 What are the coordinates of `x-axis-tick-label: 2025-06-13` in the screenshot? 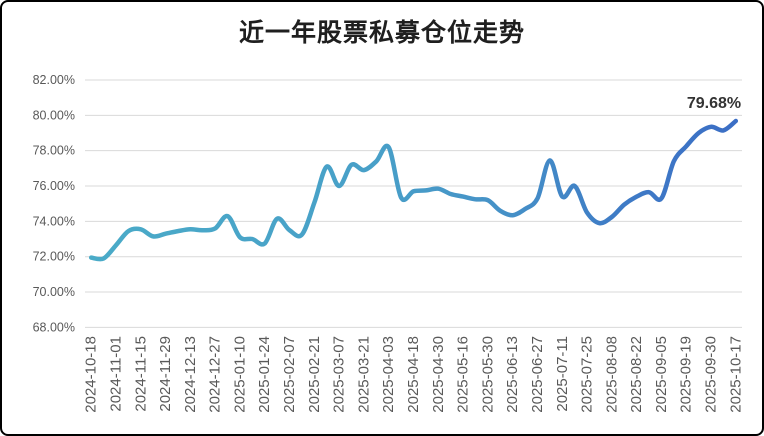 It's located at (512, 374).